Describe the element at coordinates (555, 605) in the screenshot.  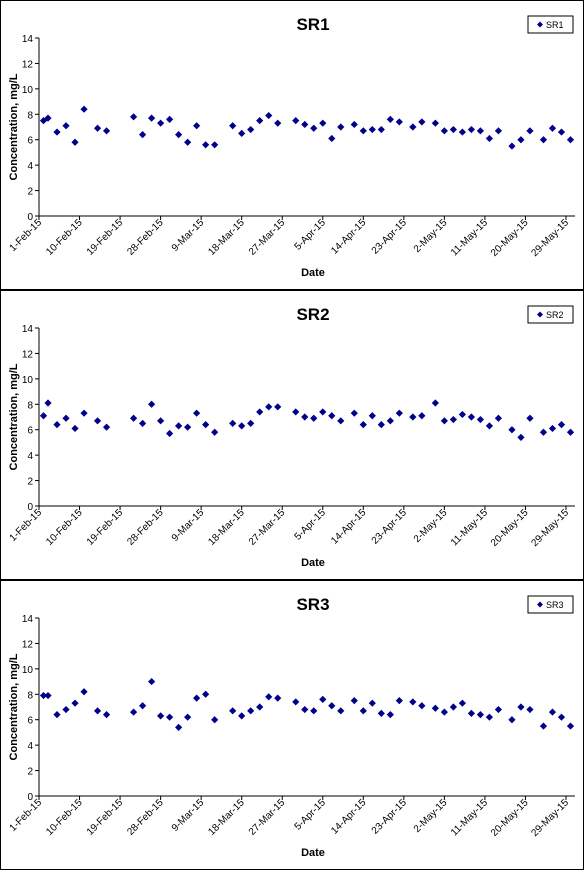
I see `legend-label: SR3` at that location.